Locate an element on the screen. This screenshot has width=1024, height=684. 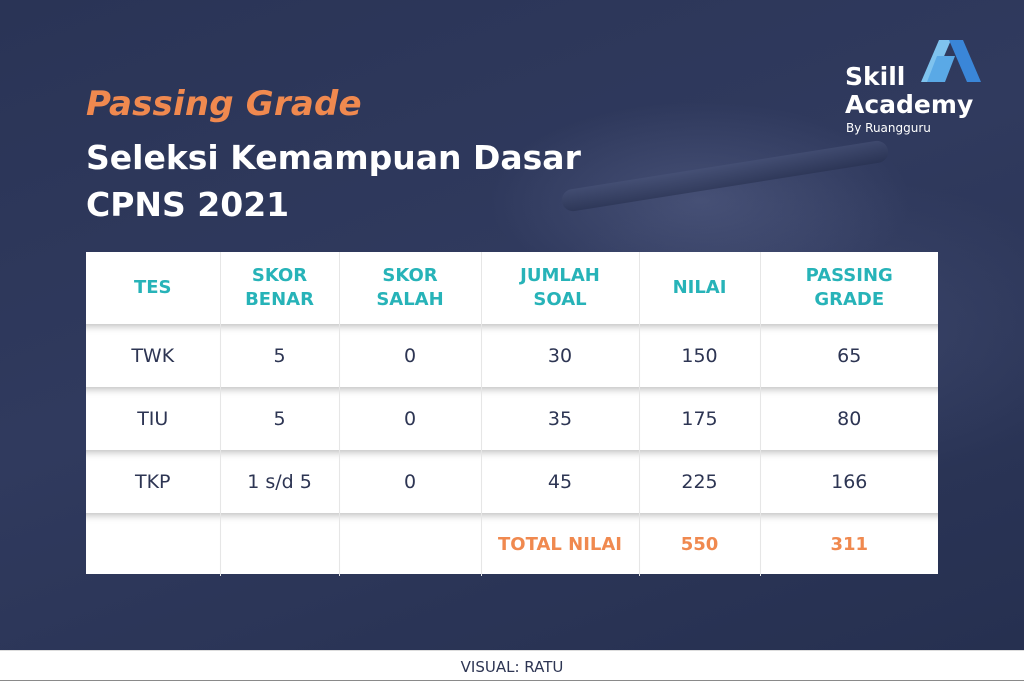
cell-tes: TKP is located at coordinates (153, 481).